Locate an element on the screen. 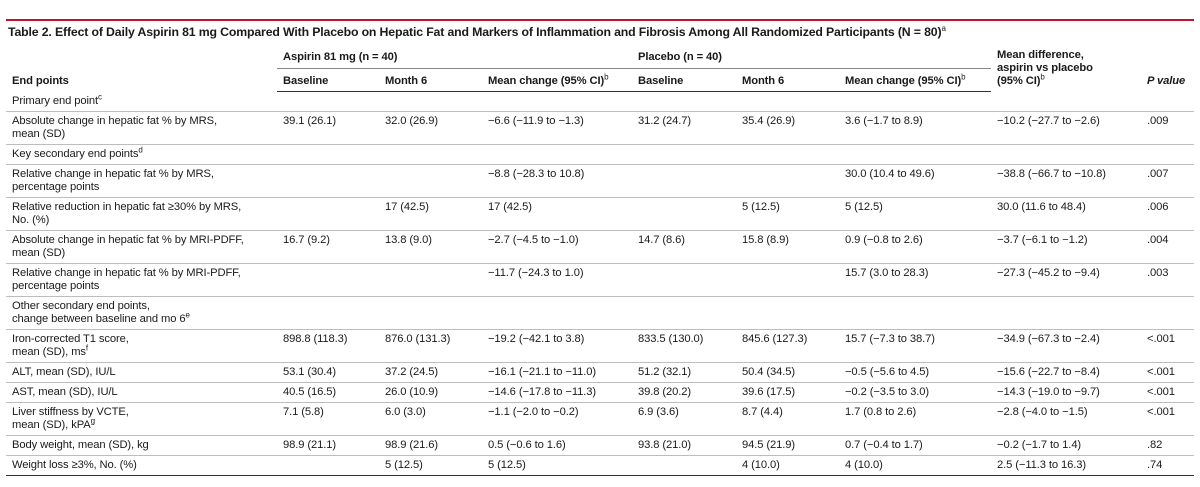 Image resolution: width=1200 pixels, height=487 pixels. label-line: Other secondary end points, is located at coordinates (600, 306).